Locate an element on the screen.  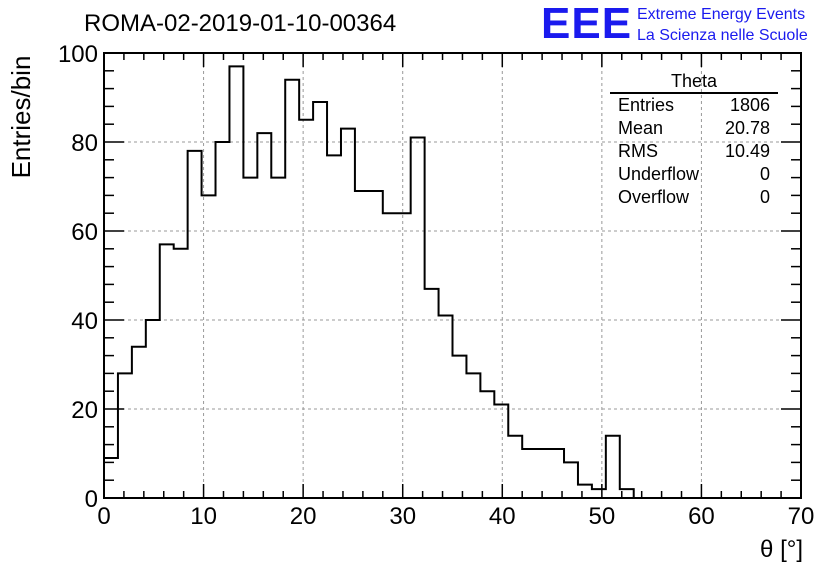
x-axis-label: θ [°] is located at coordinates (781, 549).